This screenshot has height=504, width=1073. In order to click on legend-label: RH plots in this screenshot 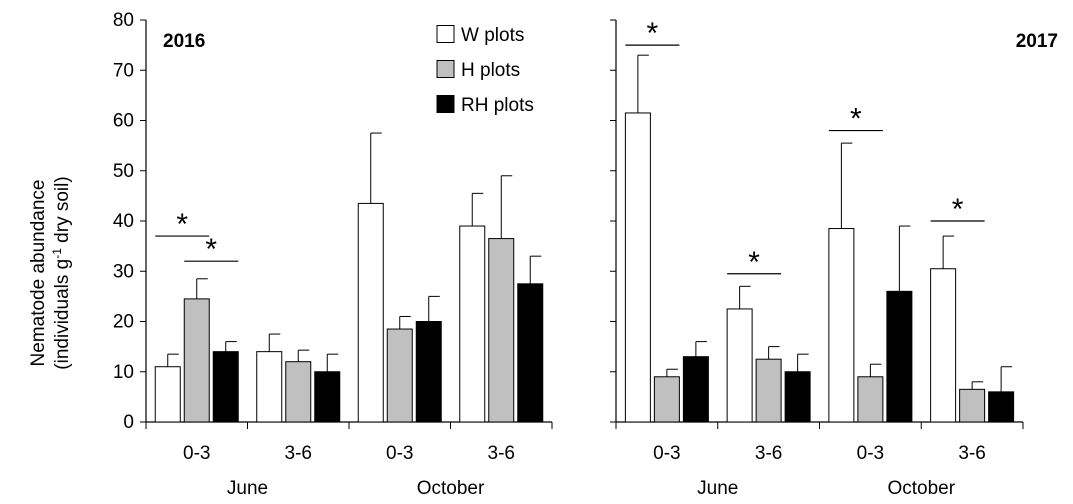, I will do `click(497, 105)`.